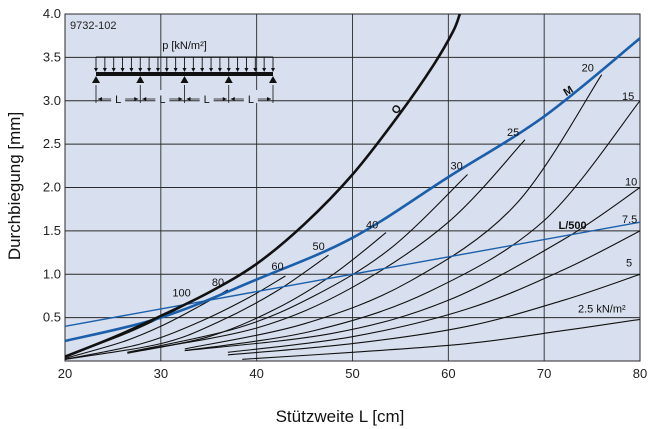 This screenshot has height=429, width=648. I want to click on y-tick-label: 4.0, so click(52, 13).